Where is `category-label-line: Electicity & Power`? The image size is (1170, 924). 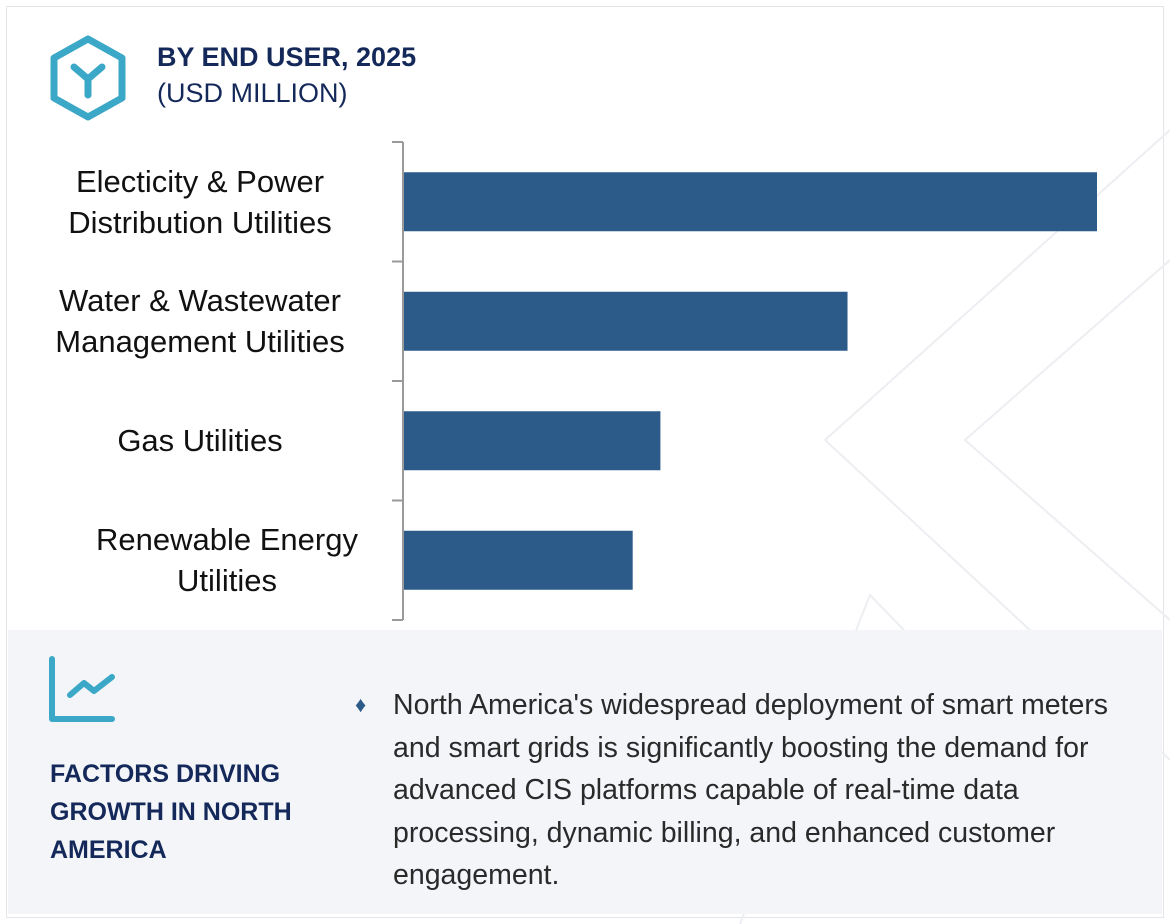 category-label-line: Electicity & Power is located at coordinates (200, 181).